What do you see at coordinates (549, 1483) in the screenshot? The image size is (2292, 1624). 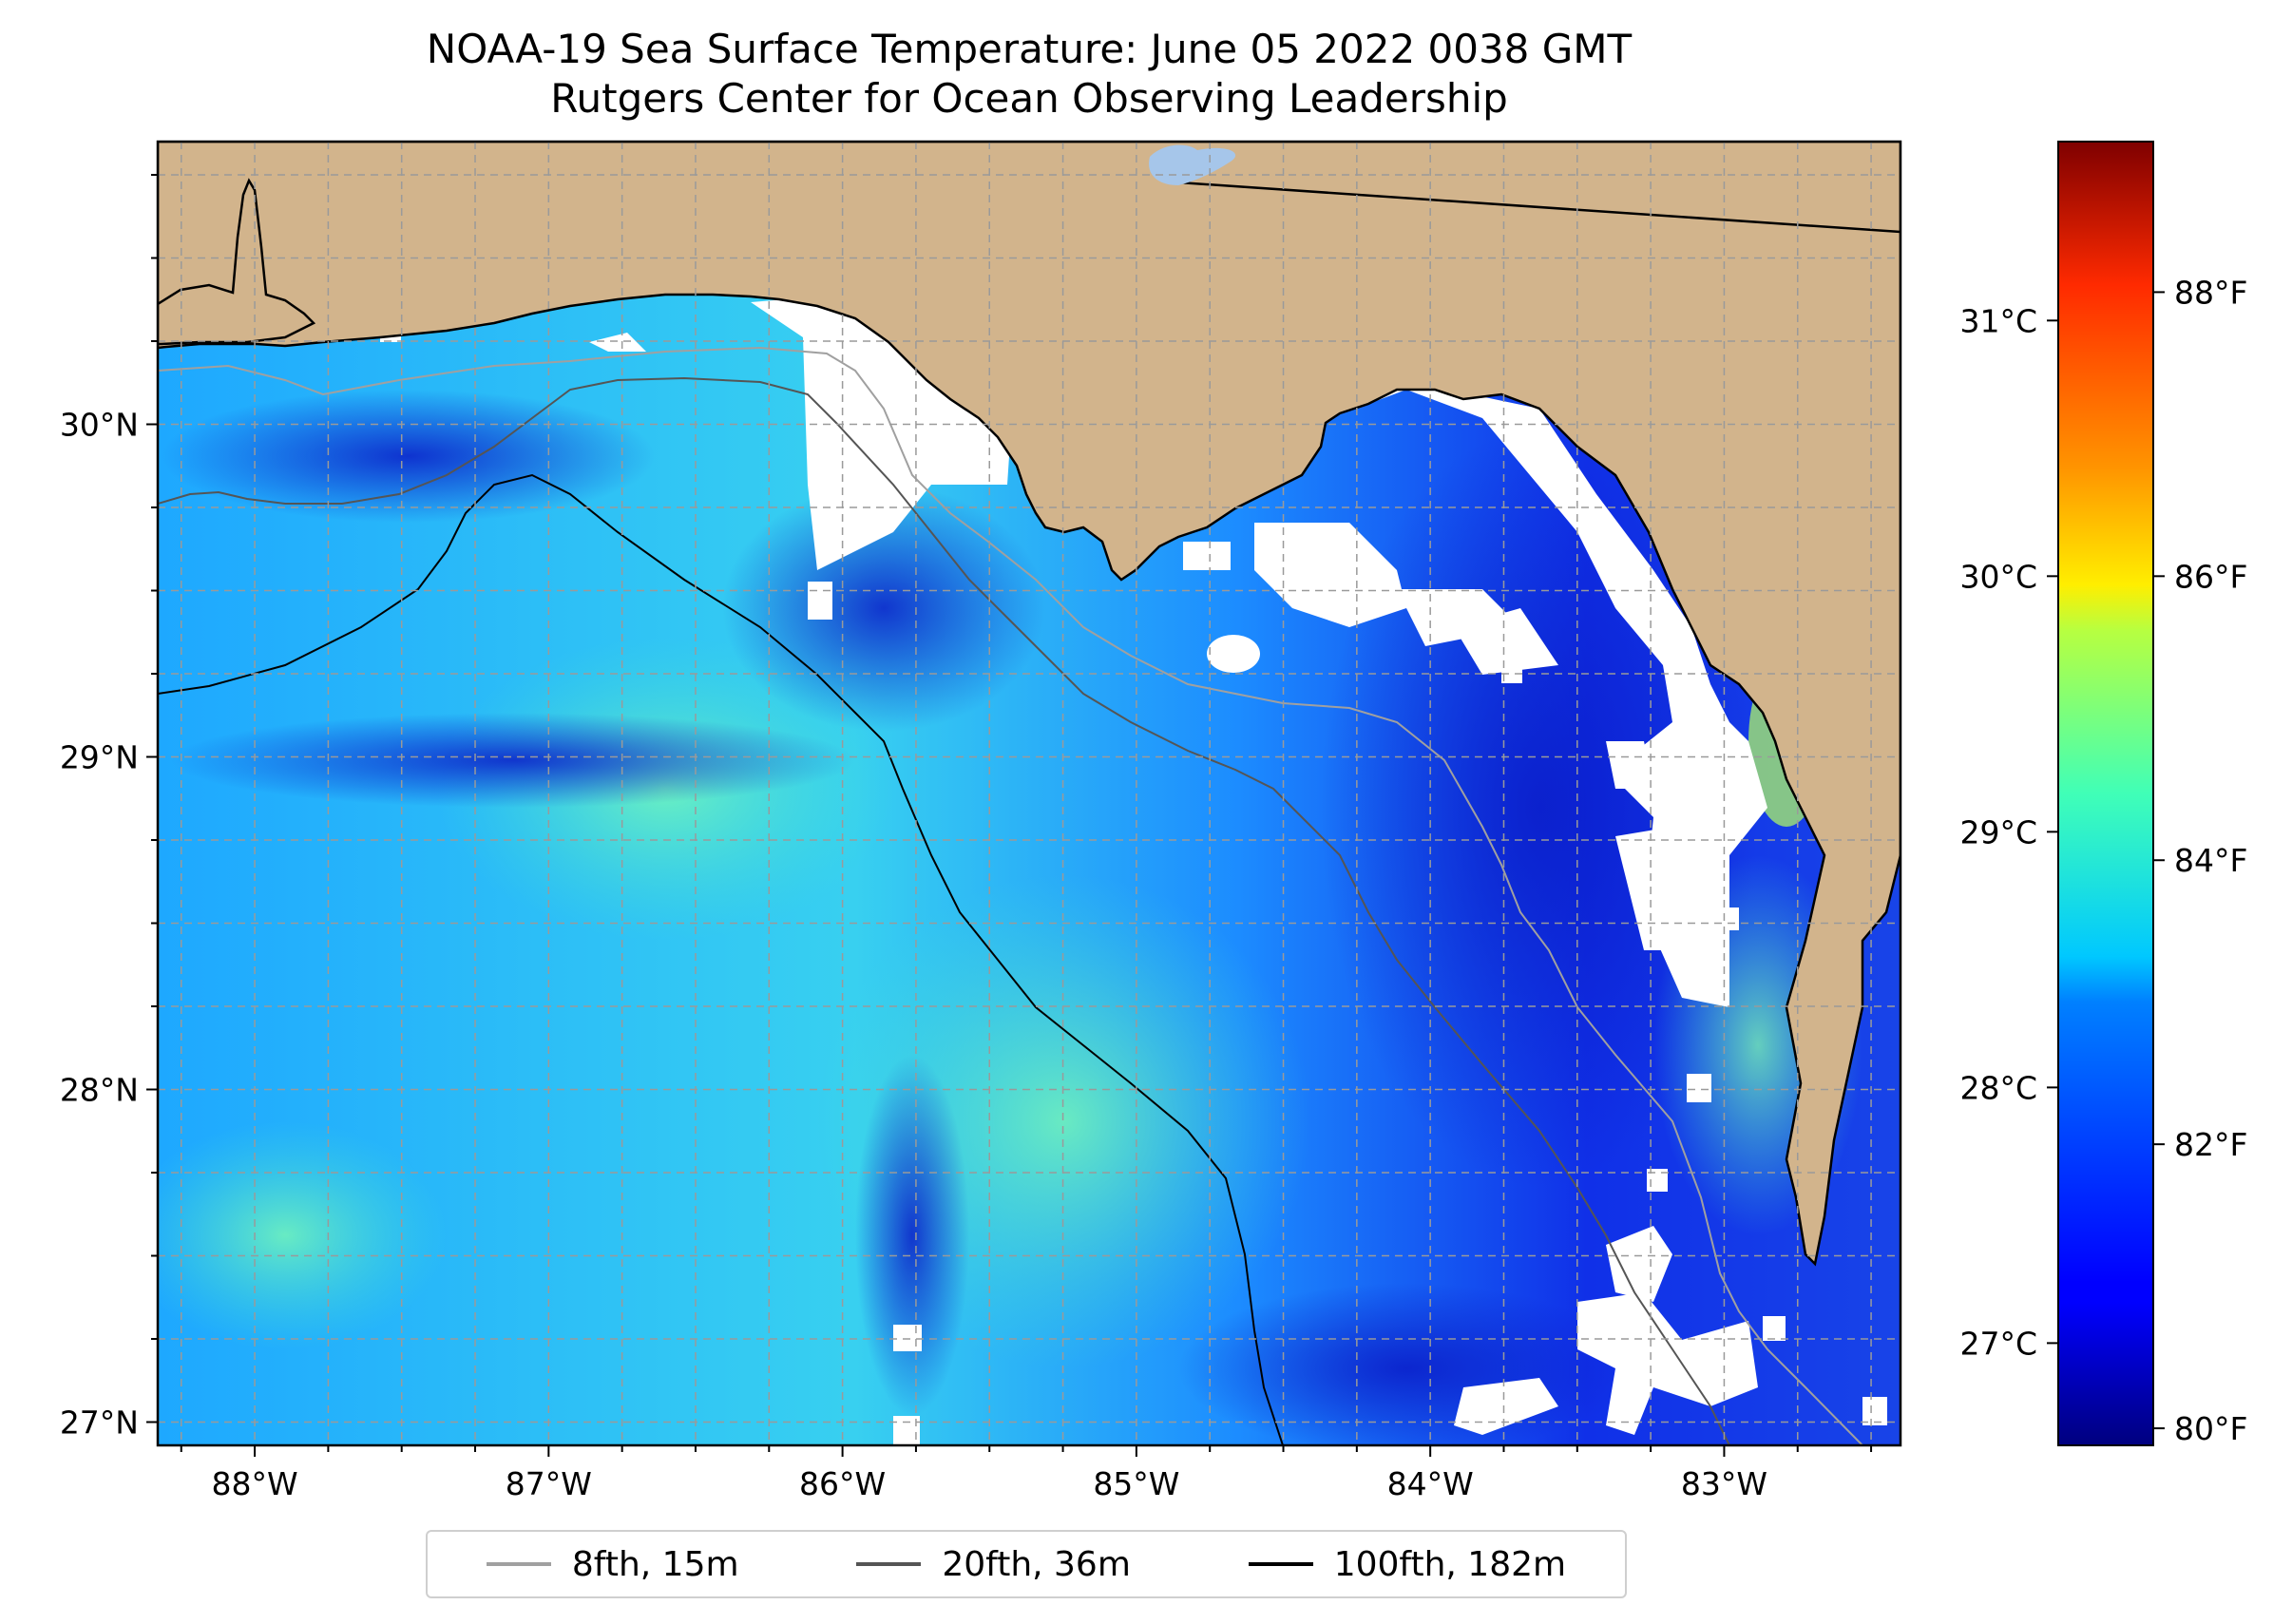 I see `lon-tick-label: 87°W` at bounding box center [549, 1483].